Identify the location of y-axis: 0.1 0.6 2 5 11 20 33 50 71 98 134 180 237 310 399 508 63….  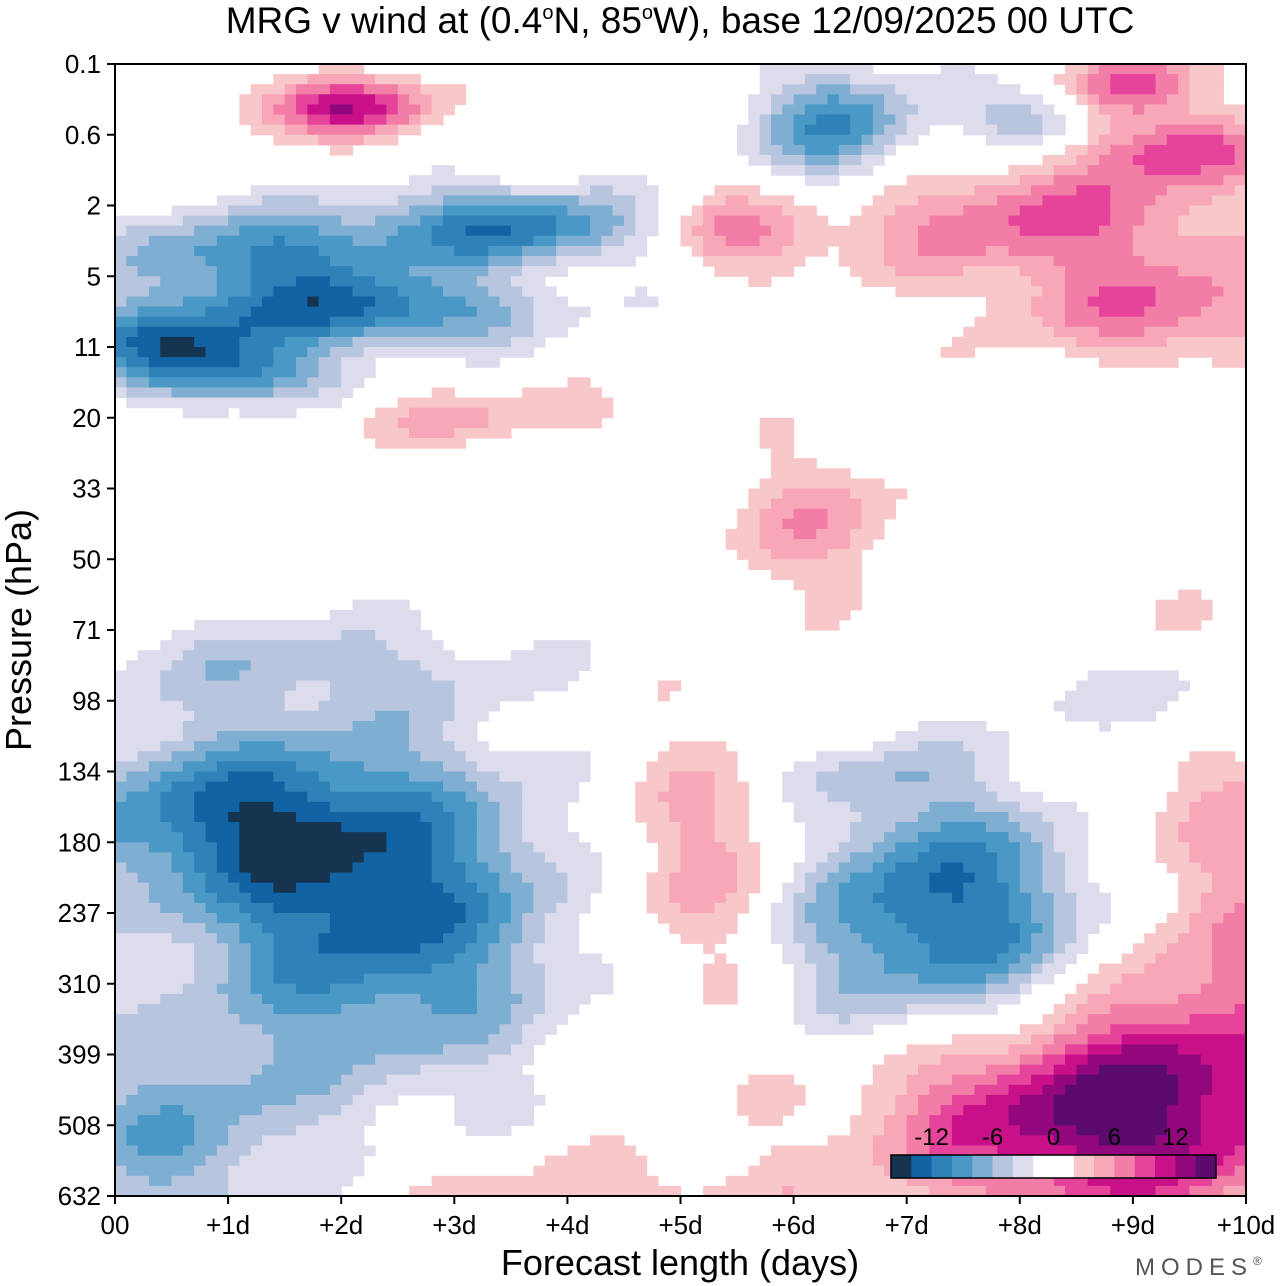
(86, 630).